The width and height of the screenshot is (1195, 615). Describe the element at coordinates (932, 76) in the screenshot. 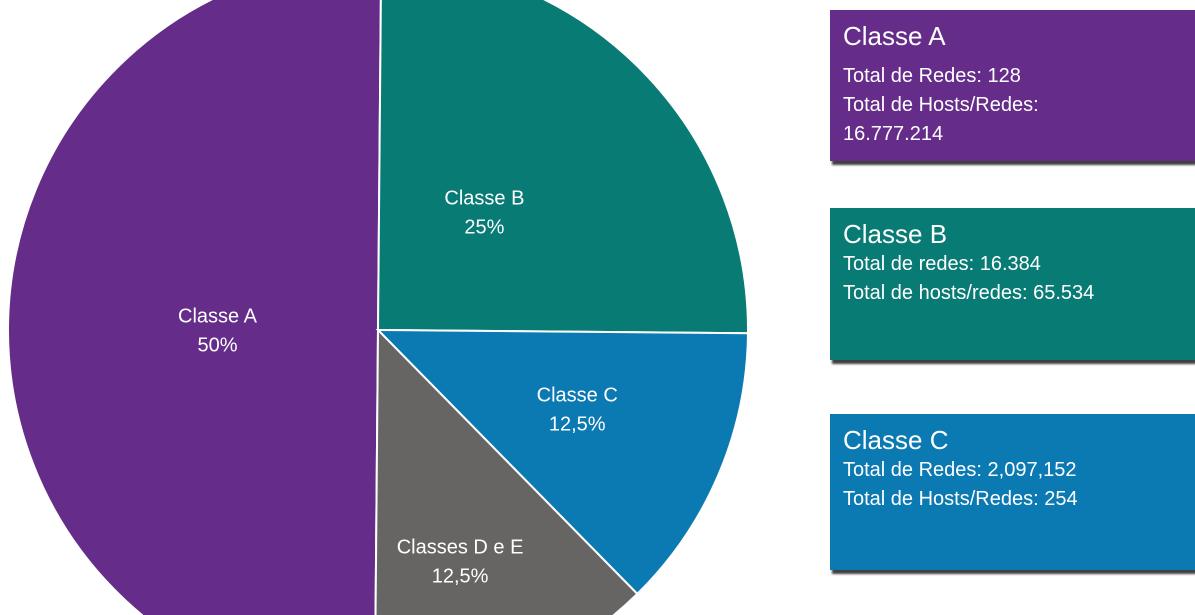

I see `class-a-total-networks: Total de Redes: 128` at that location.